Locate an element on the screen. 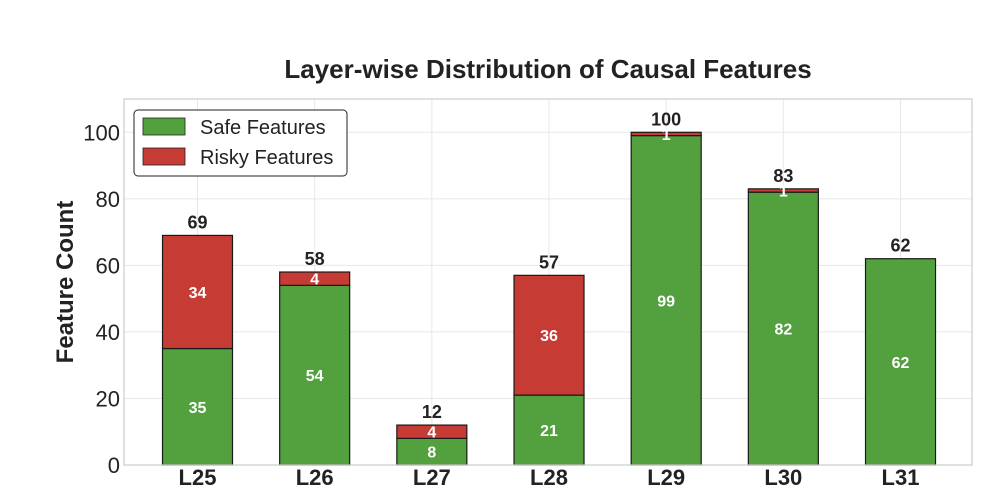 The height and width of the screenshot is (504, 1002). bar-value-label-risky: 36 is located at coordinates (549, 336).